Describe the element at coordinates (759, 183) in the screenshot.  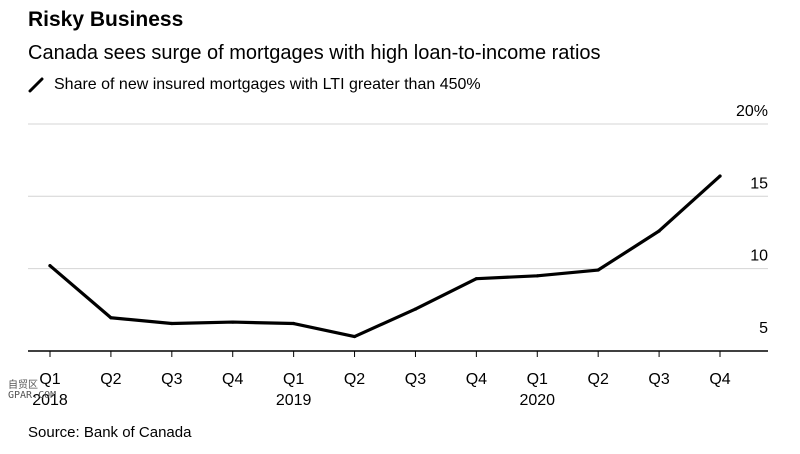
I see `y-tick-label-15: 15` at that location.